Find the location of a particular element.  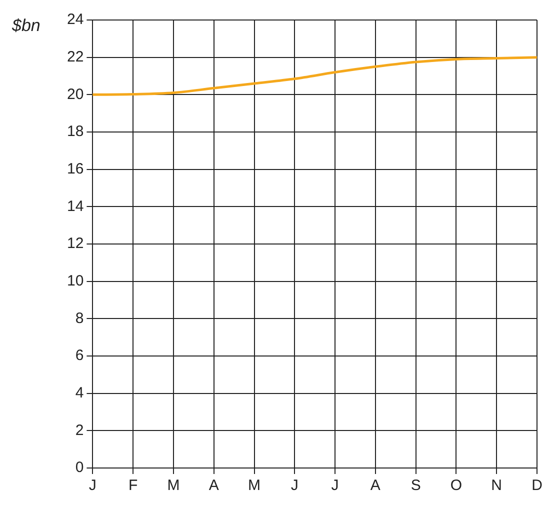

y-tick-label: 16 is located at coordinates (75, 169).